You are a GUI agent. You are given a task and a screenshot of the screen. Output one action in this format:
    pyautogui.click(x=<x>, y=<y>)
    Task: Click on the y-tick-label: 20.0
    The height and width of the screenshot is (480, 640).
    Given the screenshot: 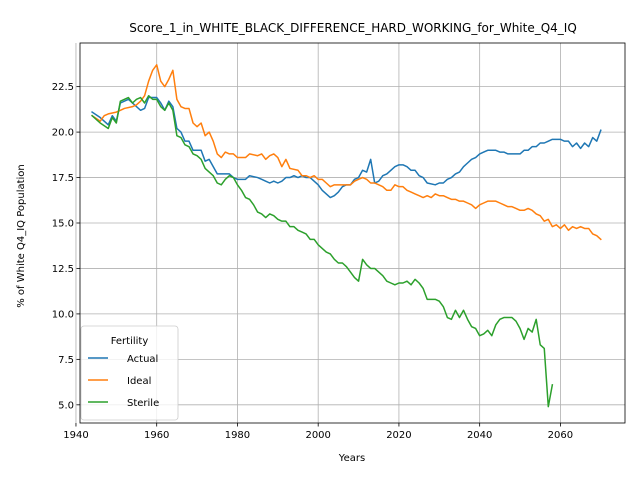 What is the action you would take?
    pyautogui.click(x=63, y=133)
    